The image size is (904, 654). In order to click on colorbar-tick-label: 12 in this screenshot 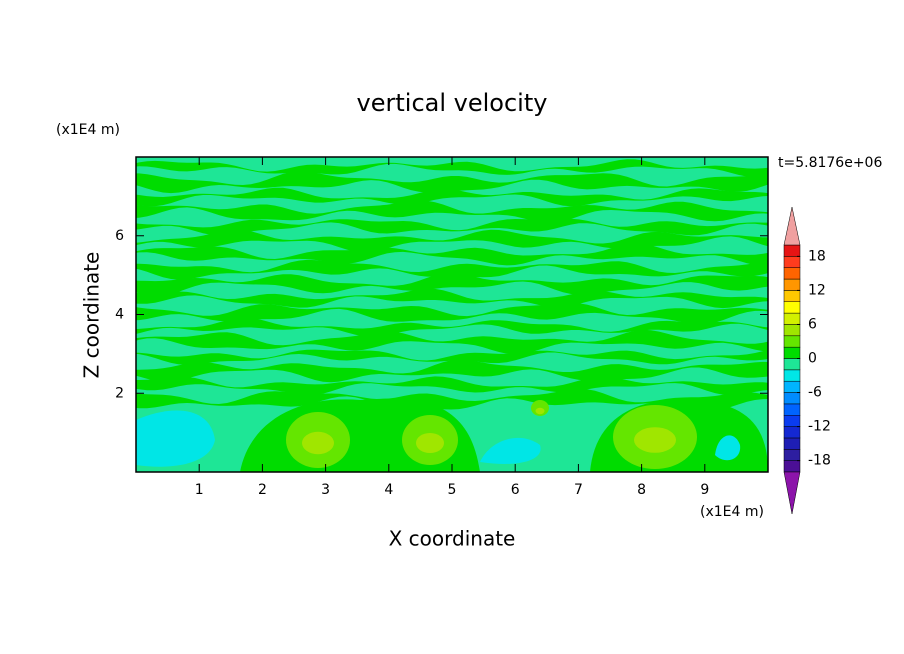, I will do `click(817, 290)`.